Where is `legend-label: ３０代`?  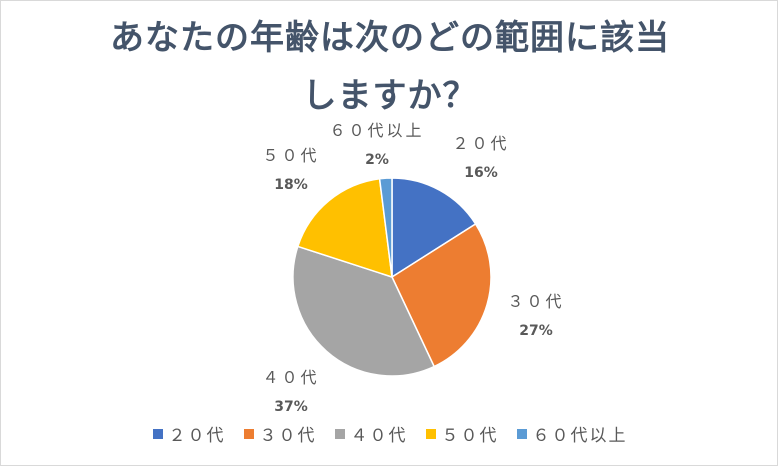
legend-label: ３０代 is located at coordinates (288, 436).